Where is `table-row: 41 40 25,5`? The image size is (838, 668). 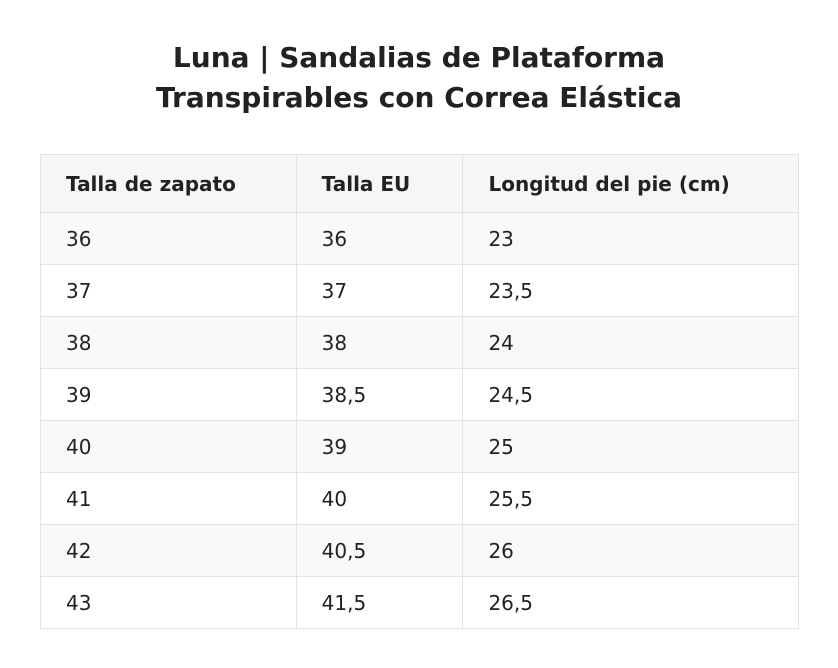
table-row: 41 40 25,5 is located at coordinates (419, 498).